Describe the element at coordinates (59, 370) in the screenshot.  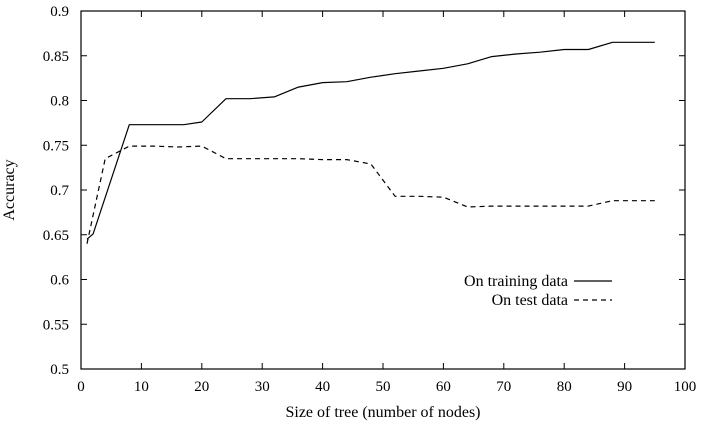
I see `y-tick-label: 0.5` at that location.